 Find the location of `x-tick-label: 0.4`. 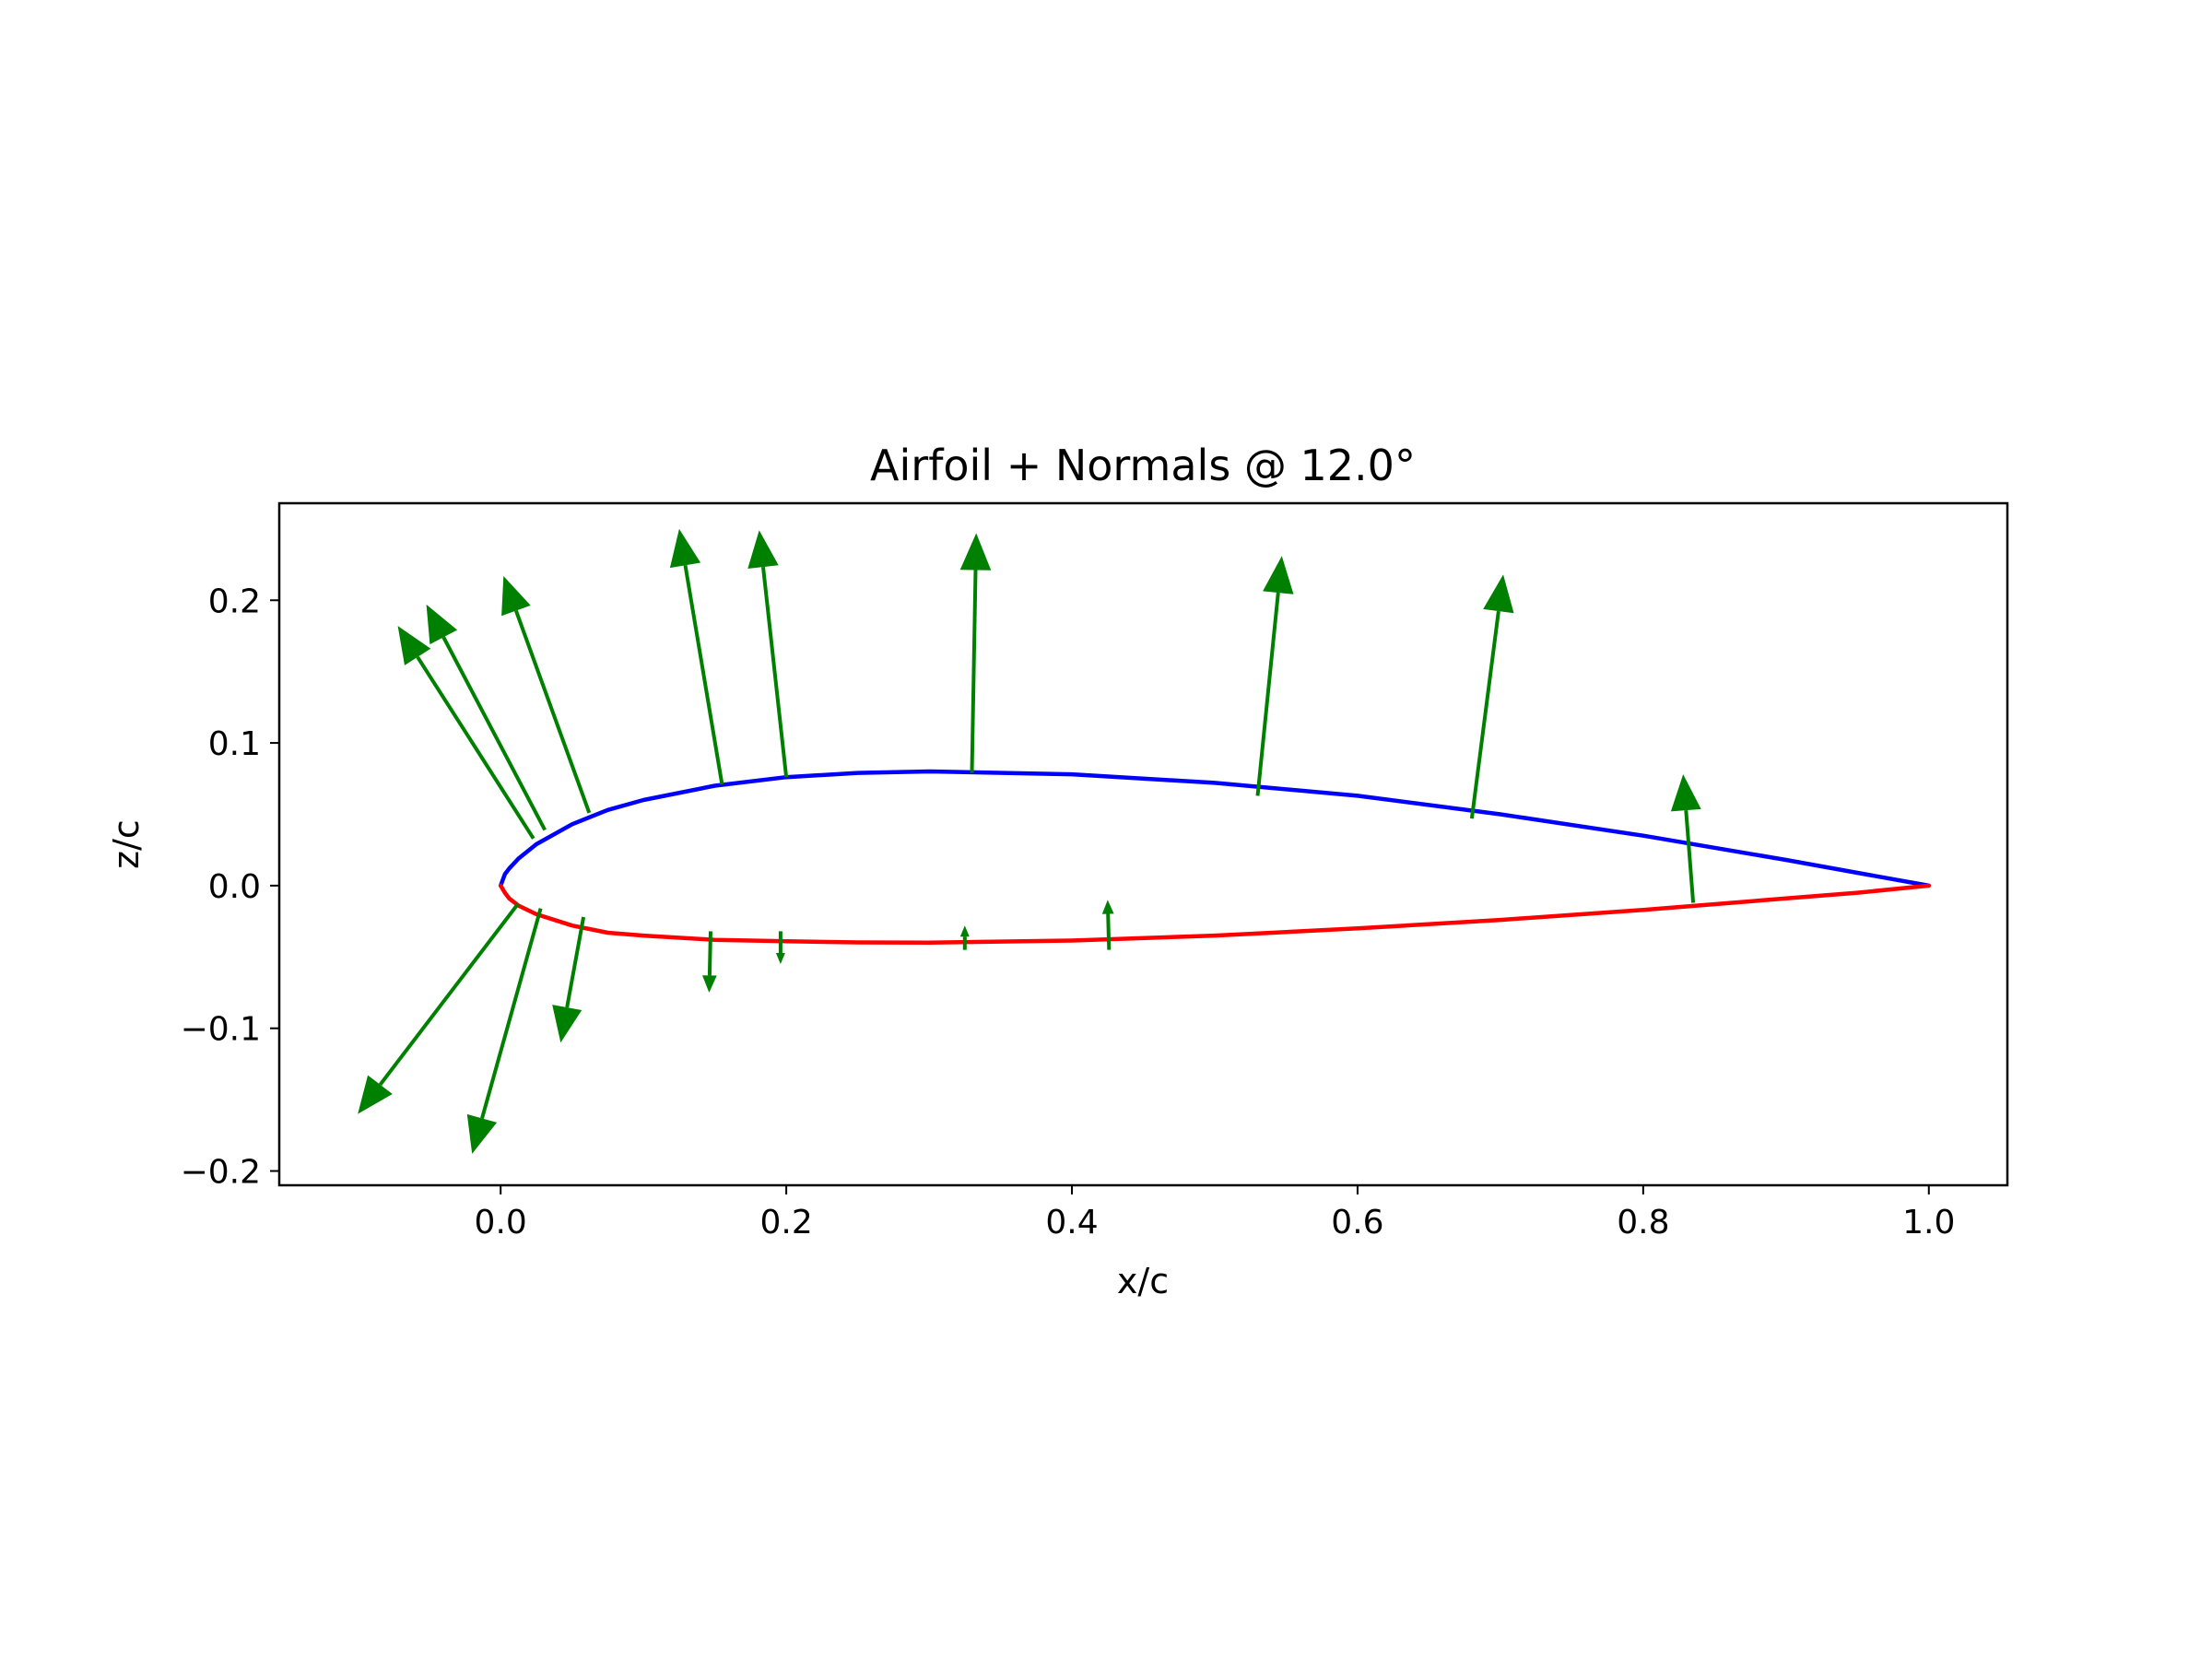

x-tick-label: 0.4 is located at coordinates (1071, 1222).